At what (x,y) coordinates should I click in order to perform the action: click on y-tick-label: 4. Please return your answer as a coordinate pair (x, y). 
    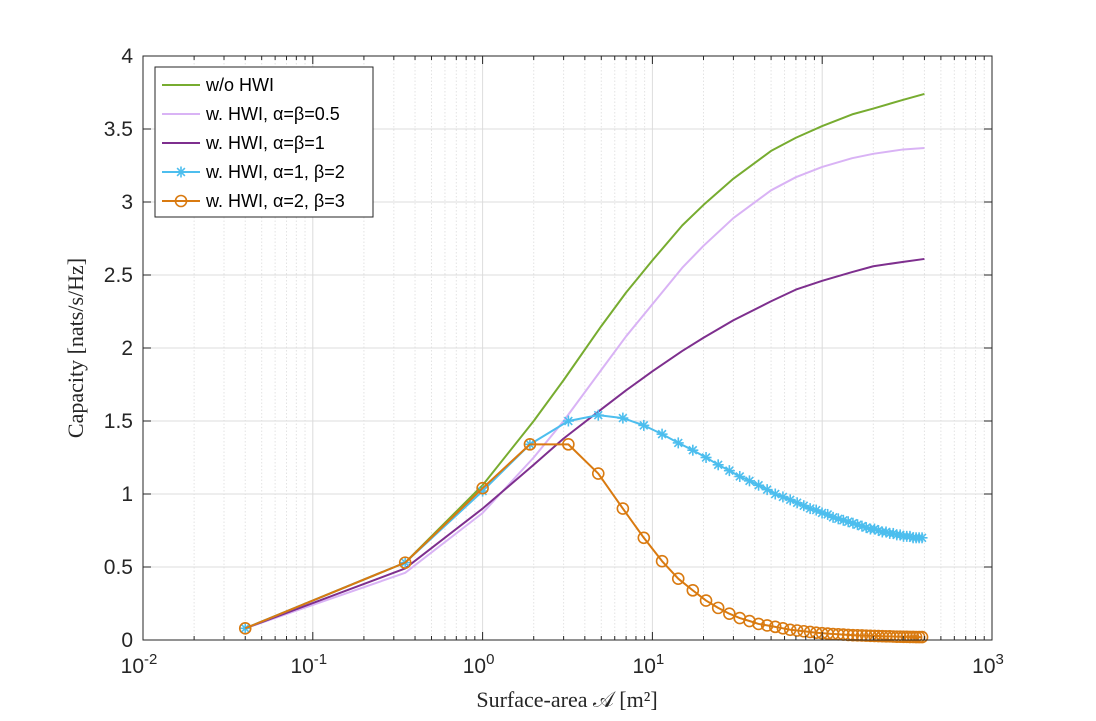
    Looking at the image, I should click on (127, 56).